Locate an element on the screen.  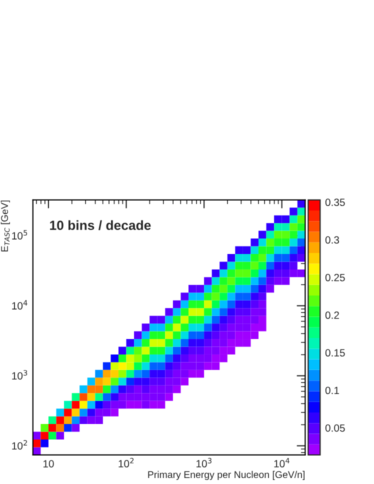
x-tick-label: 10$^{4}$ is located at coordinates (282, 463).